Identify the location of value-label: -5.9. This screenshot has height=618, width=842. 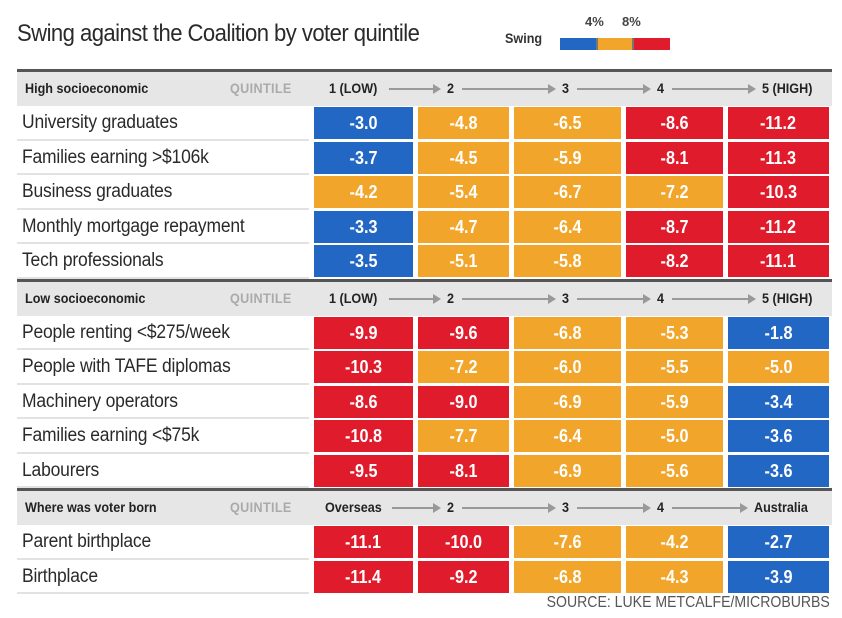
(674, 401).